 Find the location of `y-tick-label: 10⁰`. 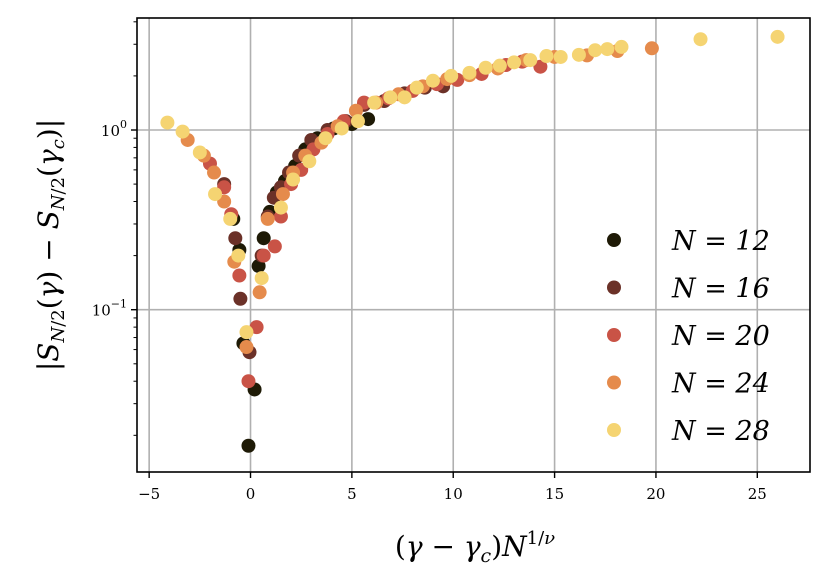

y-tick-label: 10⁰ is located at coordinates (114, 129).